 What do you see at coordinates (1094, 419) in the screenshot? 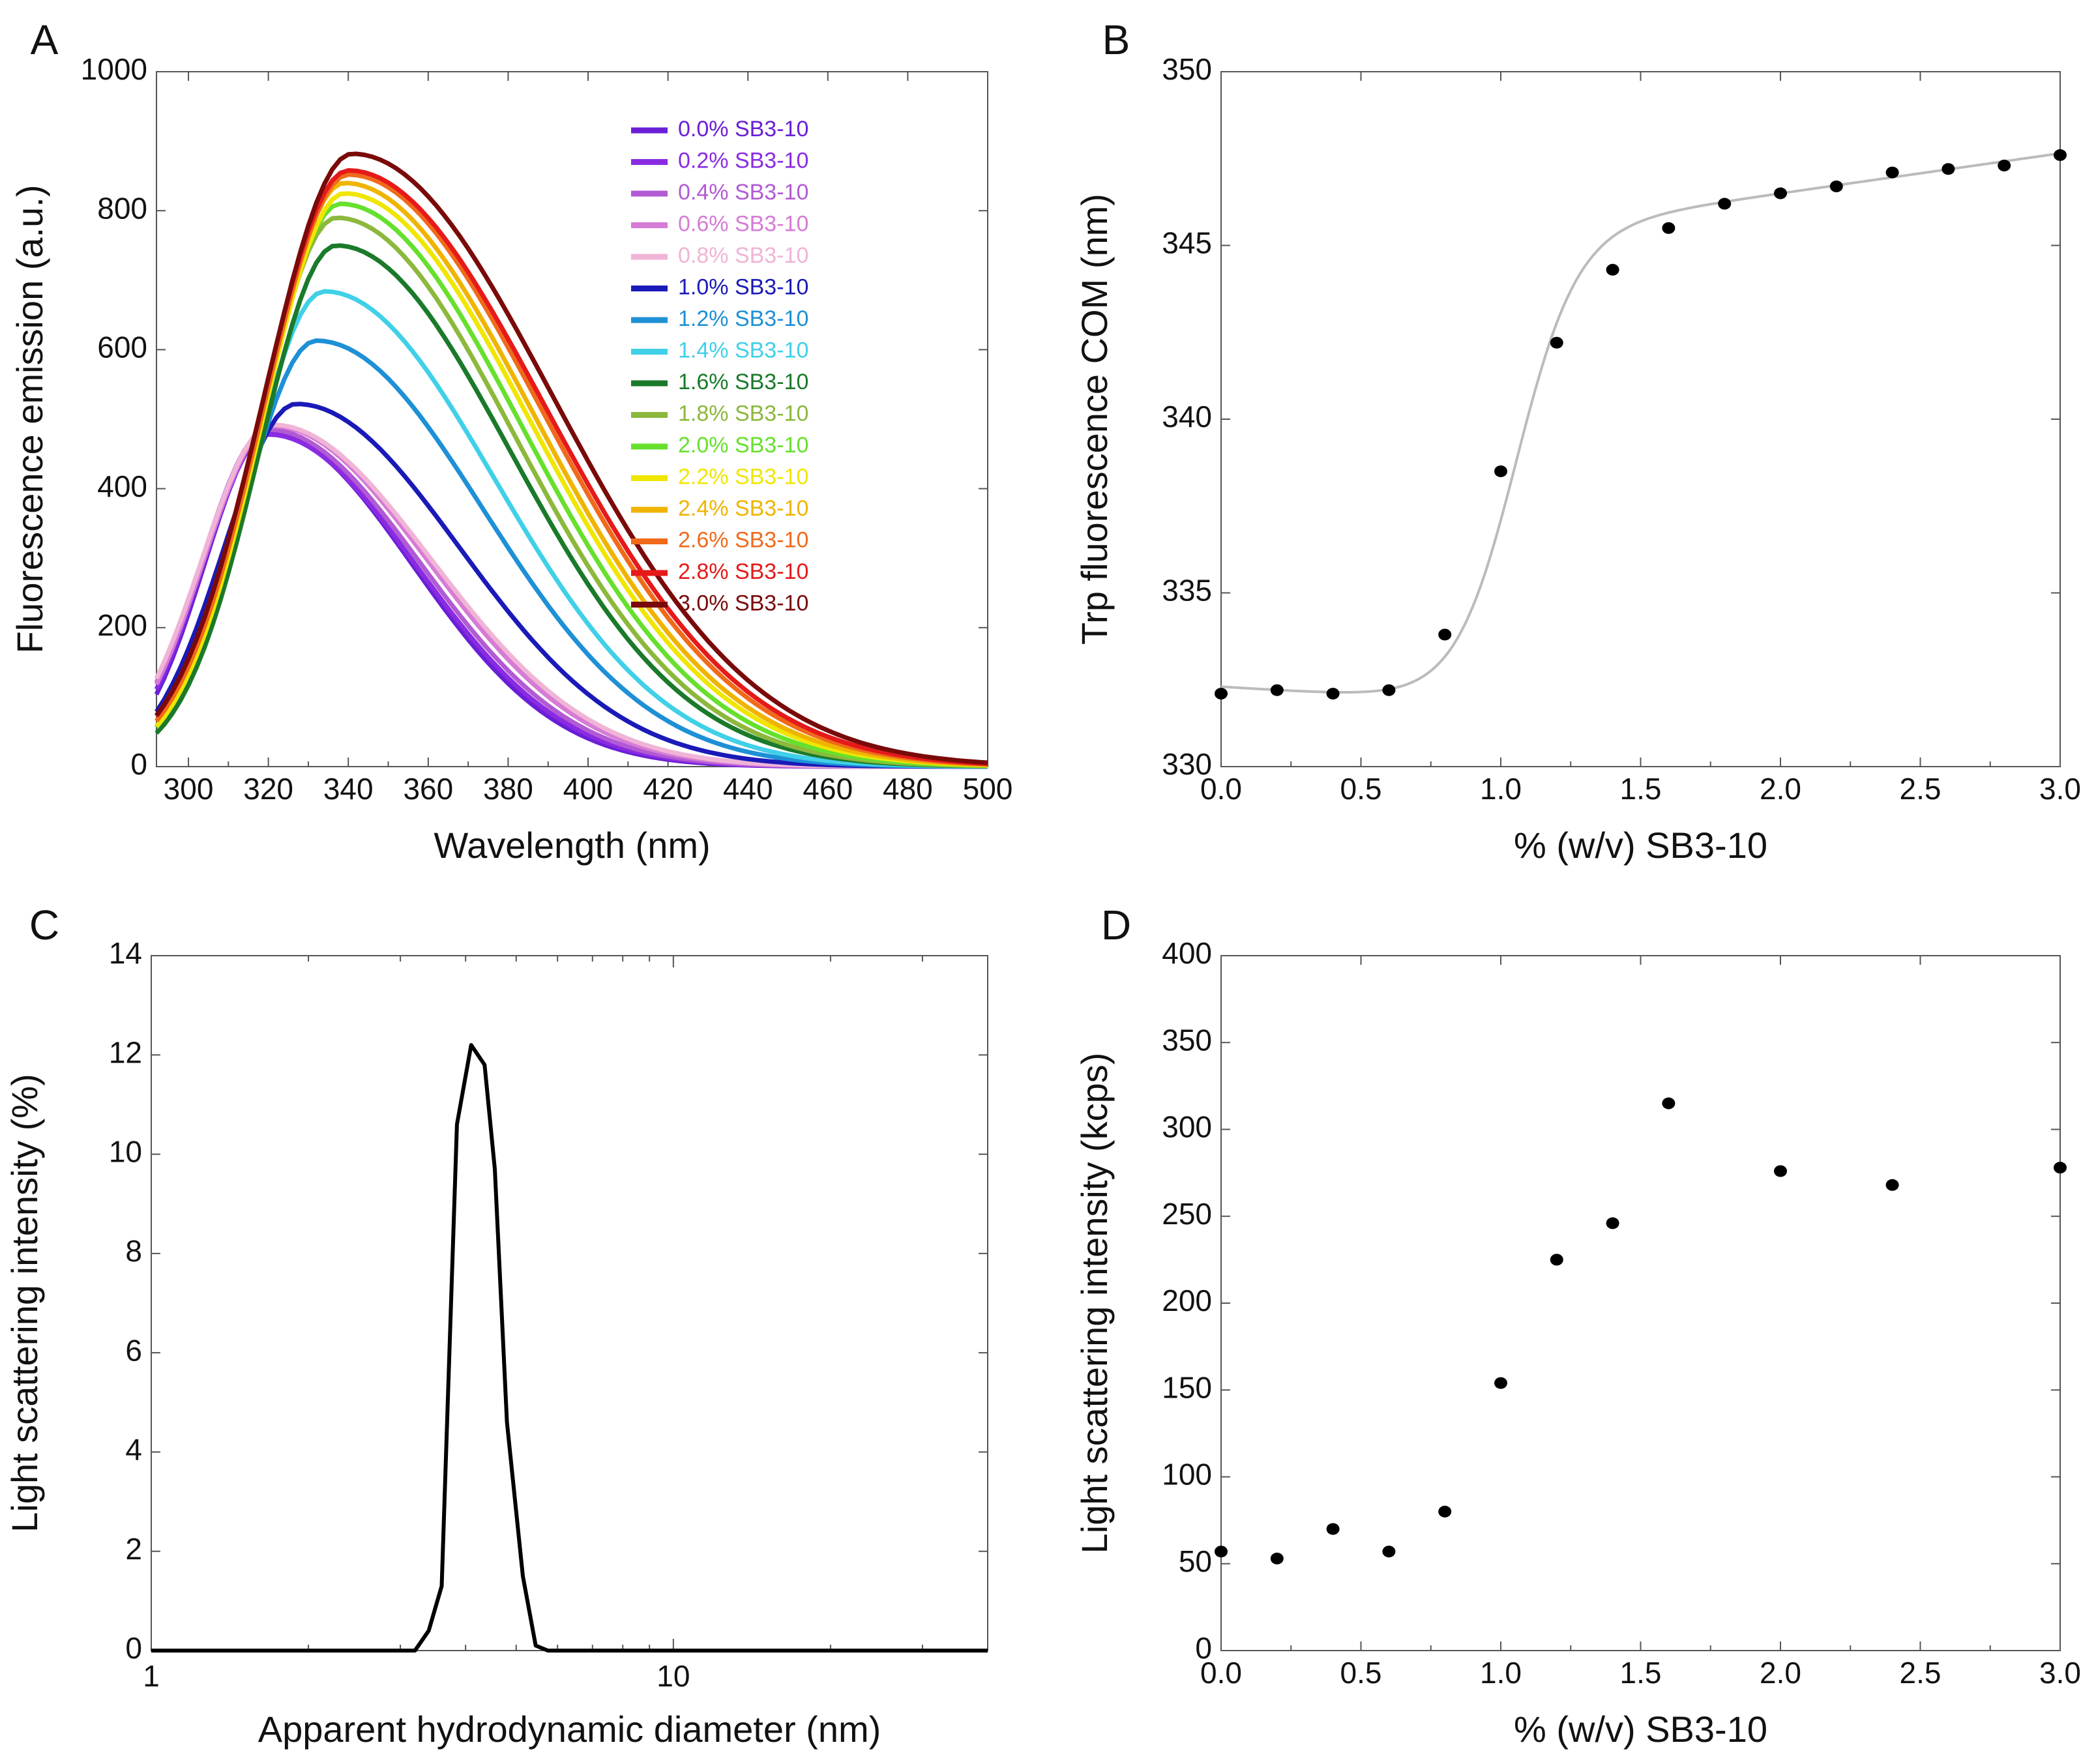
I see `y-axis-title: Trp fluorescence COM (nm)` at bounding box center [1094, 419].